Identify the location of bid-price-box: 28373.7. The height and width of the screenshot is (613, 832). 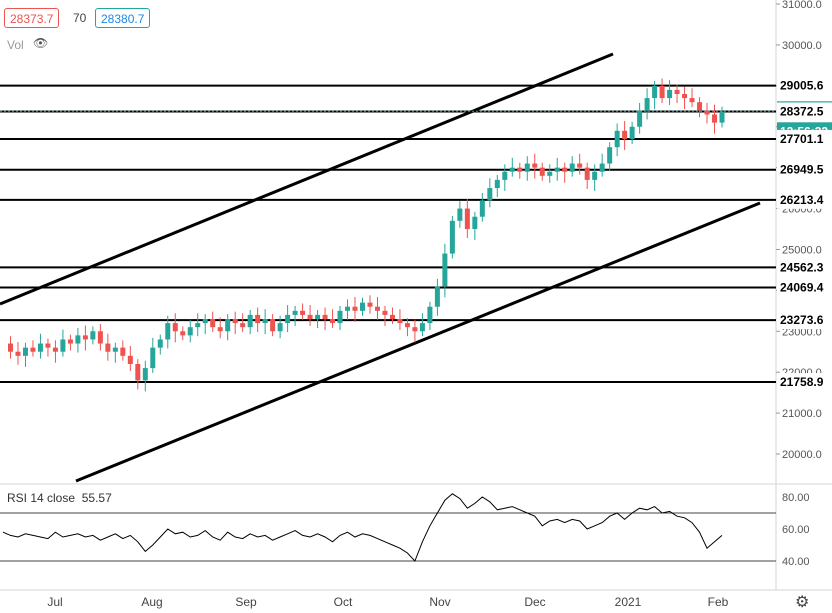
(32, 18).